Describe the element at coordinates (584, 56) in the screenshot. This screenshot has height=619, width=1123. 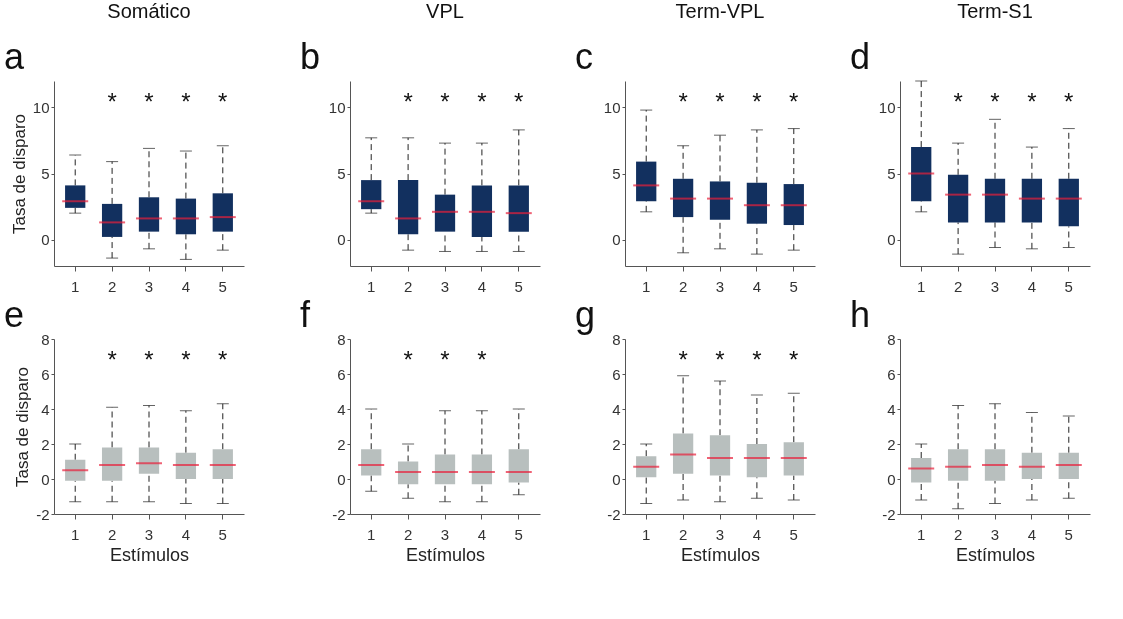
I see `text: c` at that location.